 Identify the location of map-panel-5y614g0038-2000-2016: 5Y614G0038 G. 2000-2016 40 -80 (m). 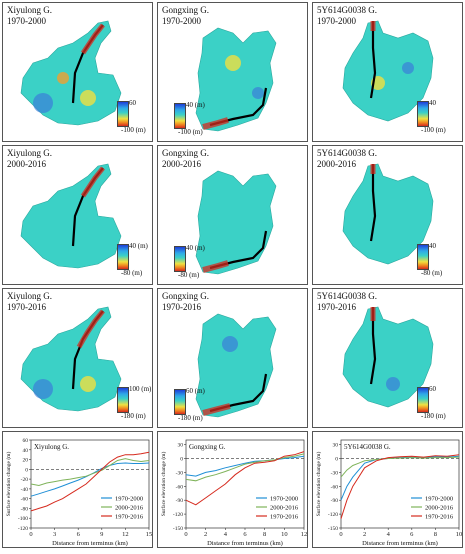
(387, 215).